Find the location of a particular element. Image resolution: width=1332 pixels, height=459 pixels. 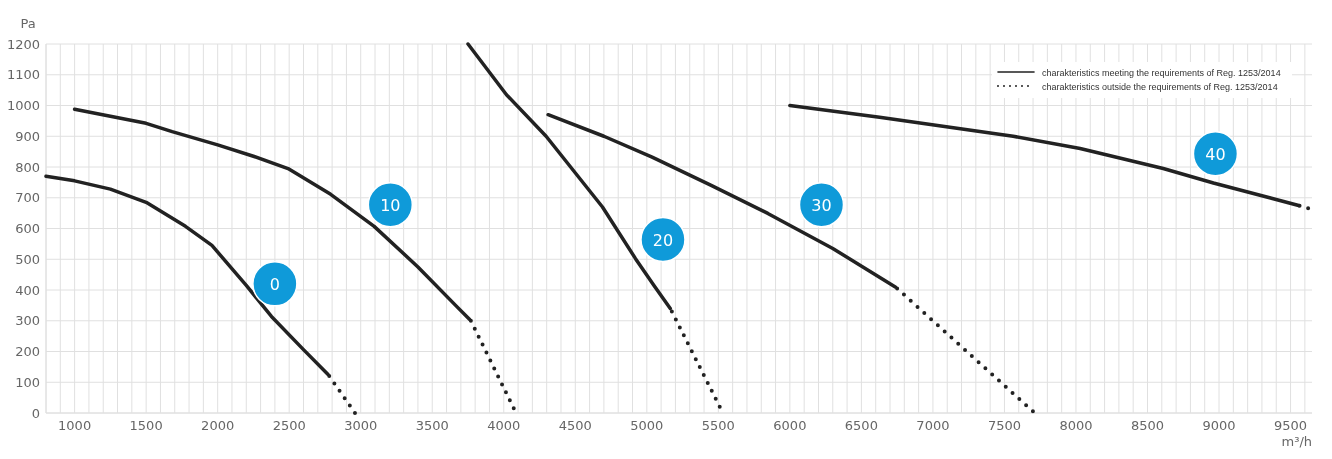

x-tick-label: 2500 is located at coordinates (289, 425).